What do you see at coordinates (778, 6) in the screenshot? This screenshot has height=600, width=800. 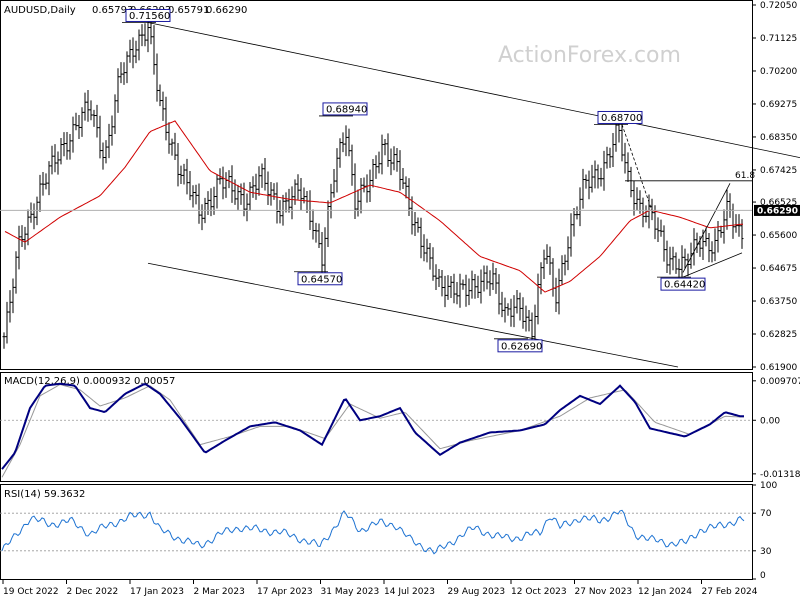 I see `price-axis-label: 0.72050` at bounding box center [778, 6].